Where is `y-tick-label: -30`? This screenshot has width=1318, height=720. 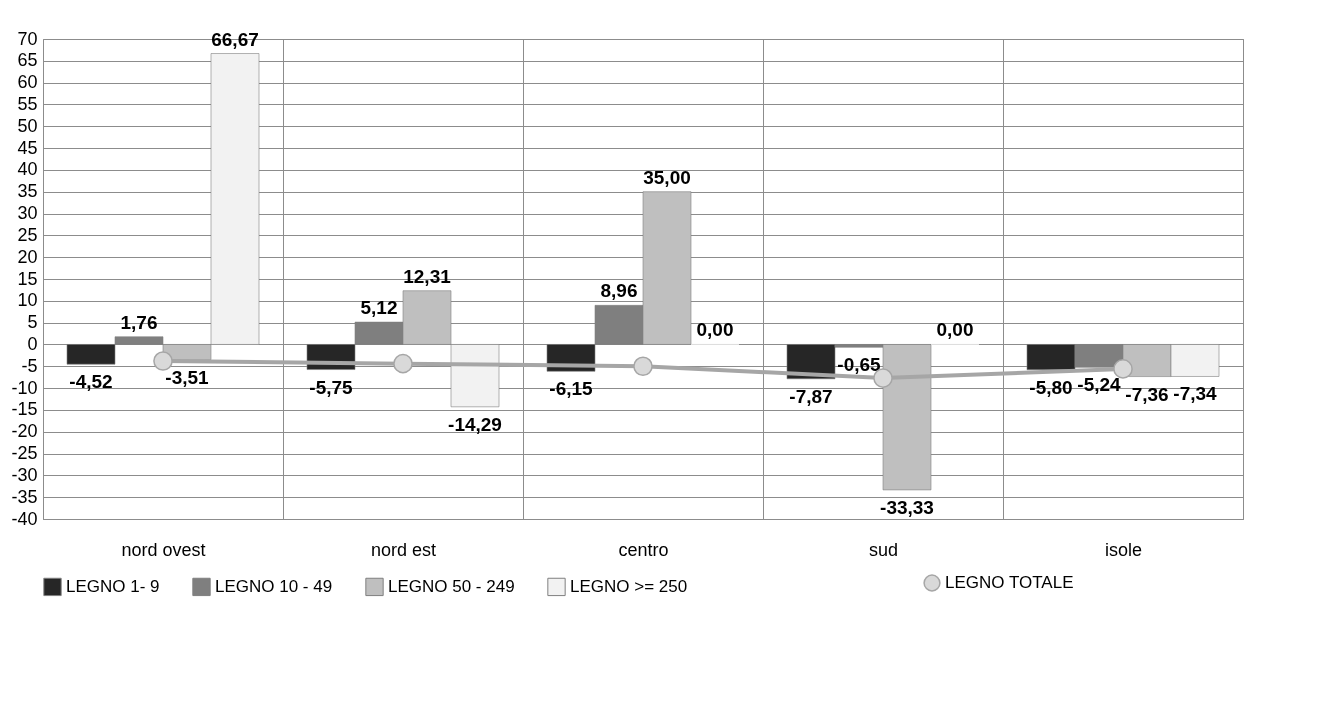
y-tick-label: -30 is located at coordinates (24, 474).